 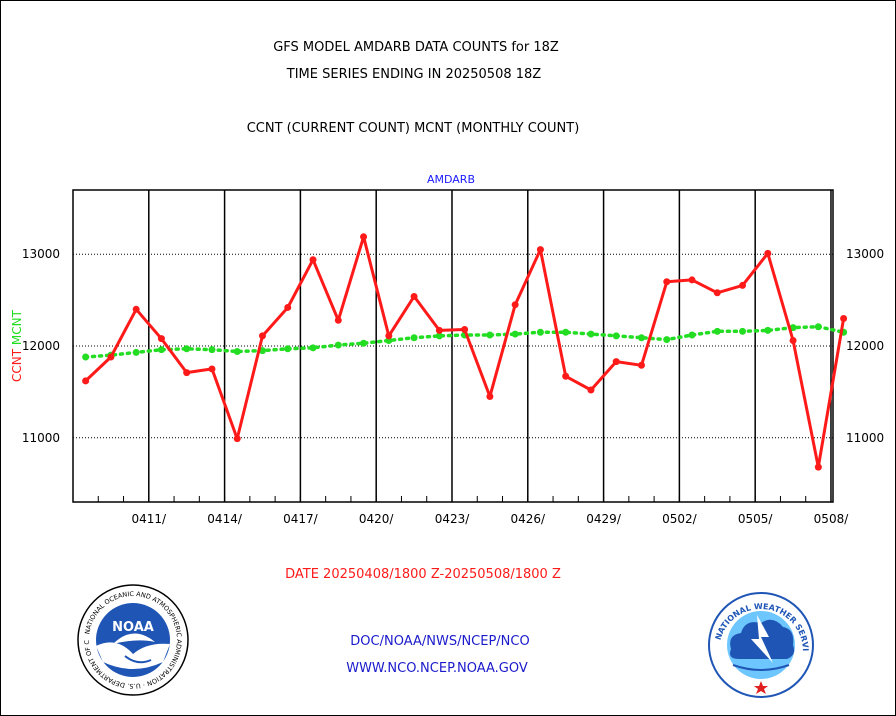 What do you see at coordinates (225, 519) in the screenshot?
I see `x-tick-label: 0414/` at bounding box center [225, 519].